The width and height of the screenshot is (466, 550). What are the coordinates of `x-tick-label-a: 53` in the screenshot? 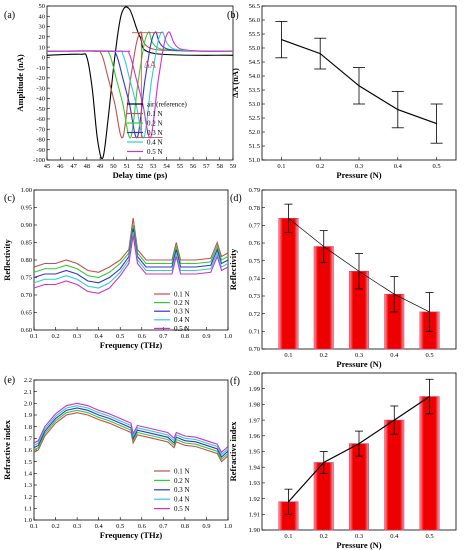 It's located at (153, 166).